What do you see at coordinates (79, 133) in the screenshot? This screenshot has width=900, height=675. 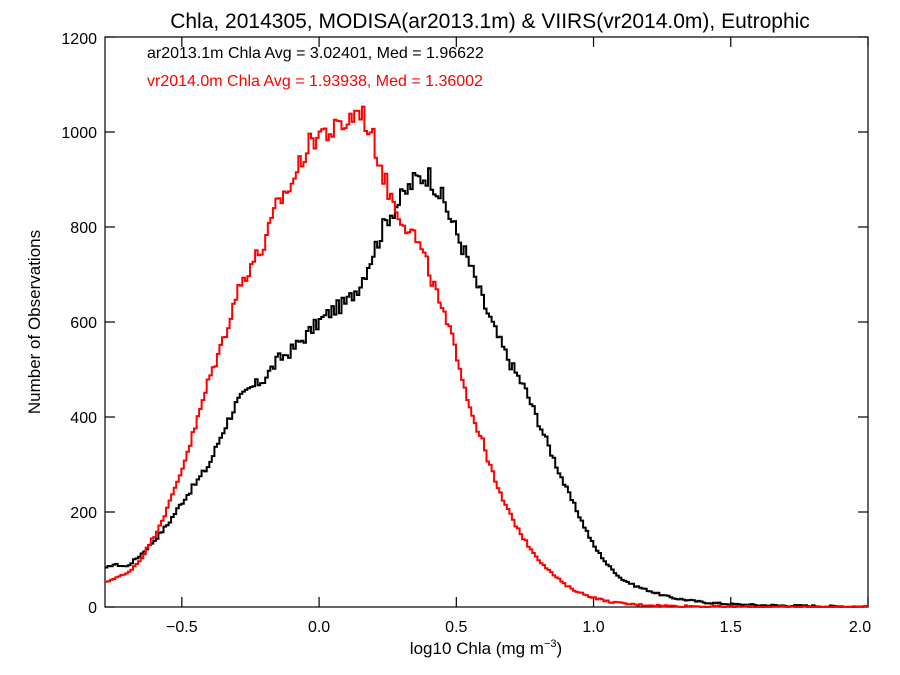 I see `y-tick-label: 1000` at bounding box center [79, 133].